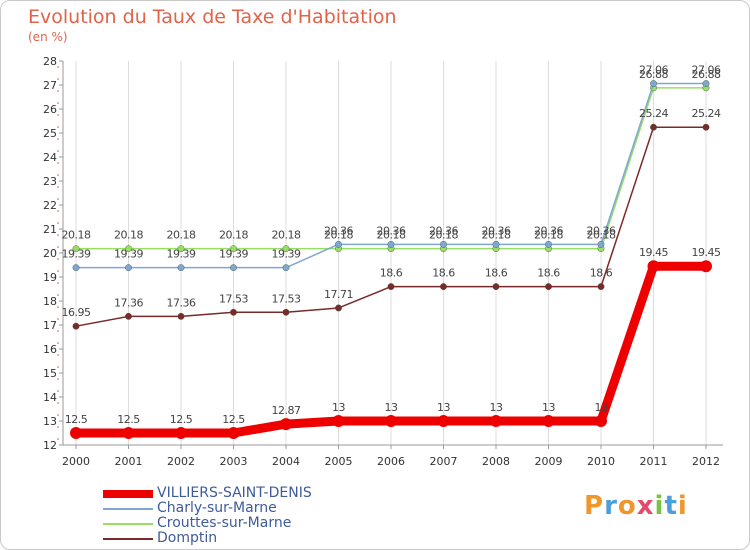  What do you see at coordinates (217, 508) in the screenshot?
I see `legend-label-charly: Charly-sur-Marne` at bounding box center [217, 508].